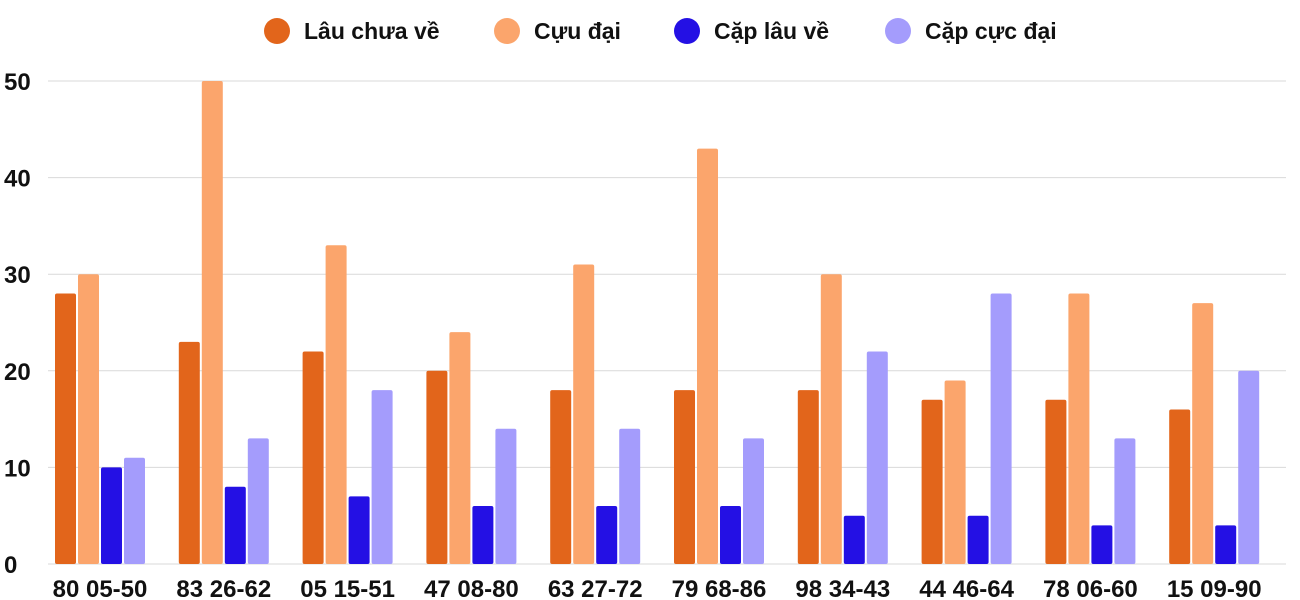  I want to click on x-tick-label: 98 34-43, so click(842, 588).